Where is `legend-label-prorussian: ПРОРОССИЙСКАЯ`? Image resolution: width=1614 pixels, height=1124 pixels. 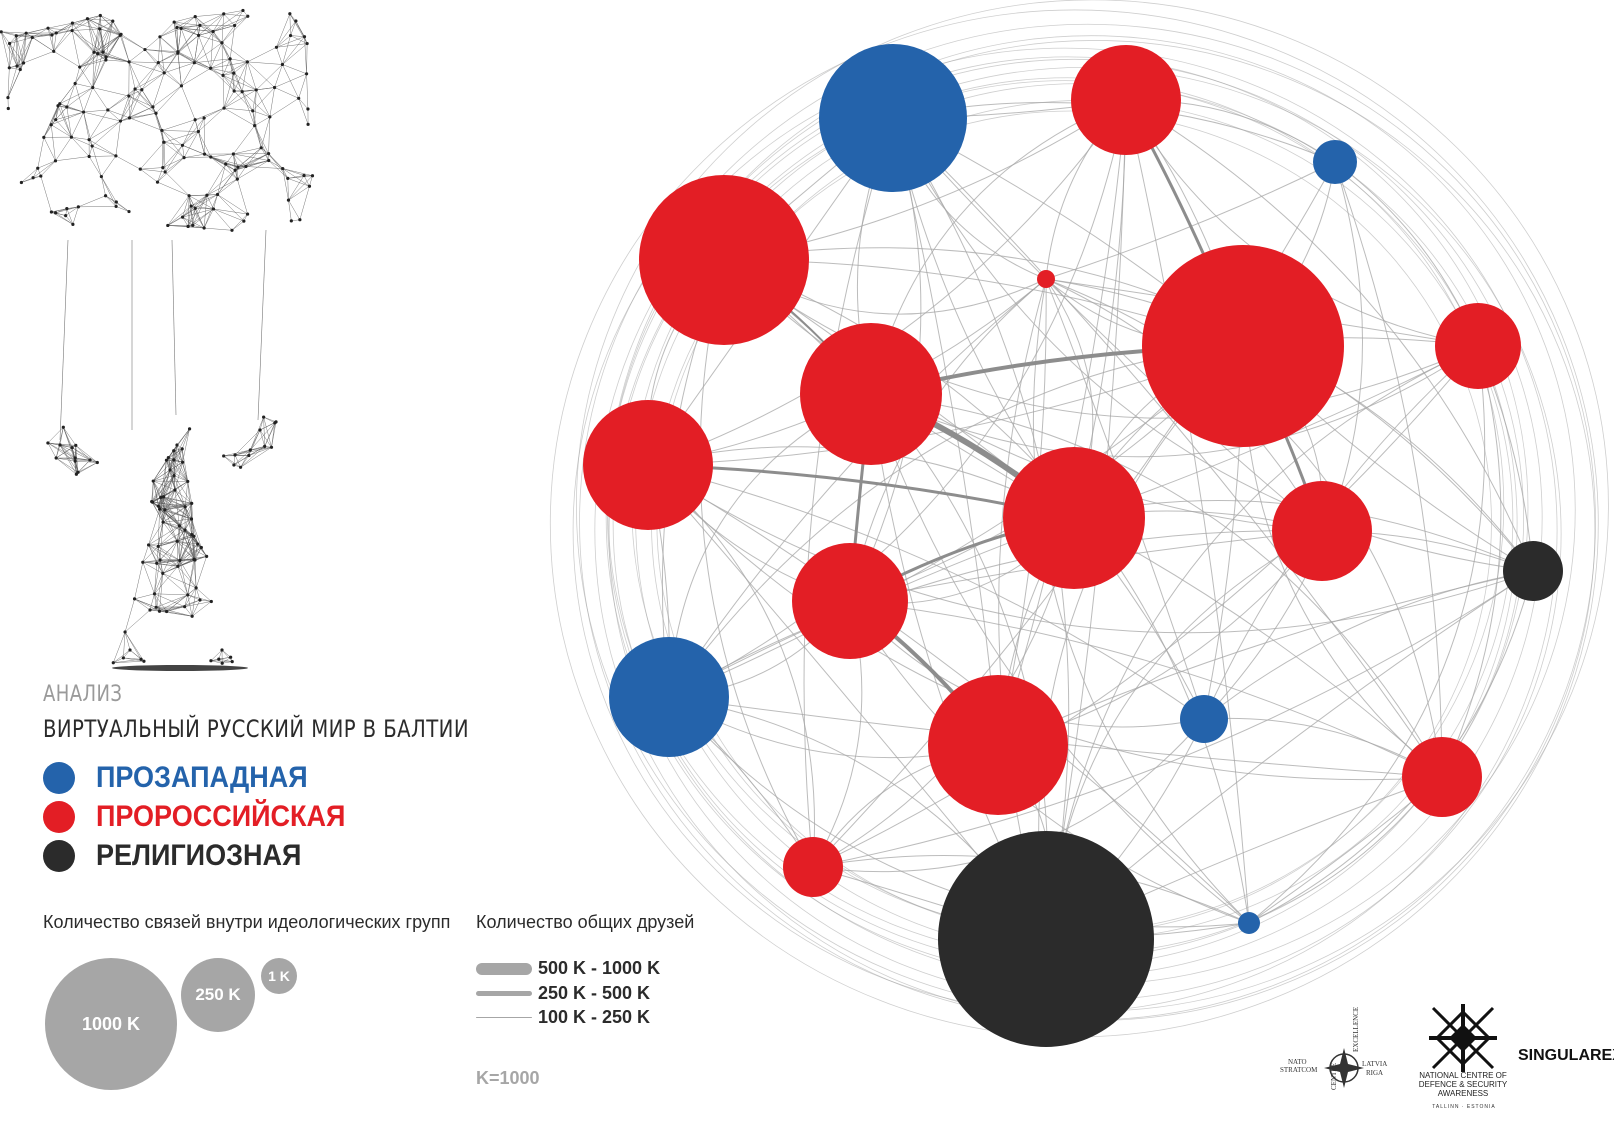
legend-label-prorussian: ПРОРОССИЙСКАЯ is located at coordinates (221, 816).